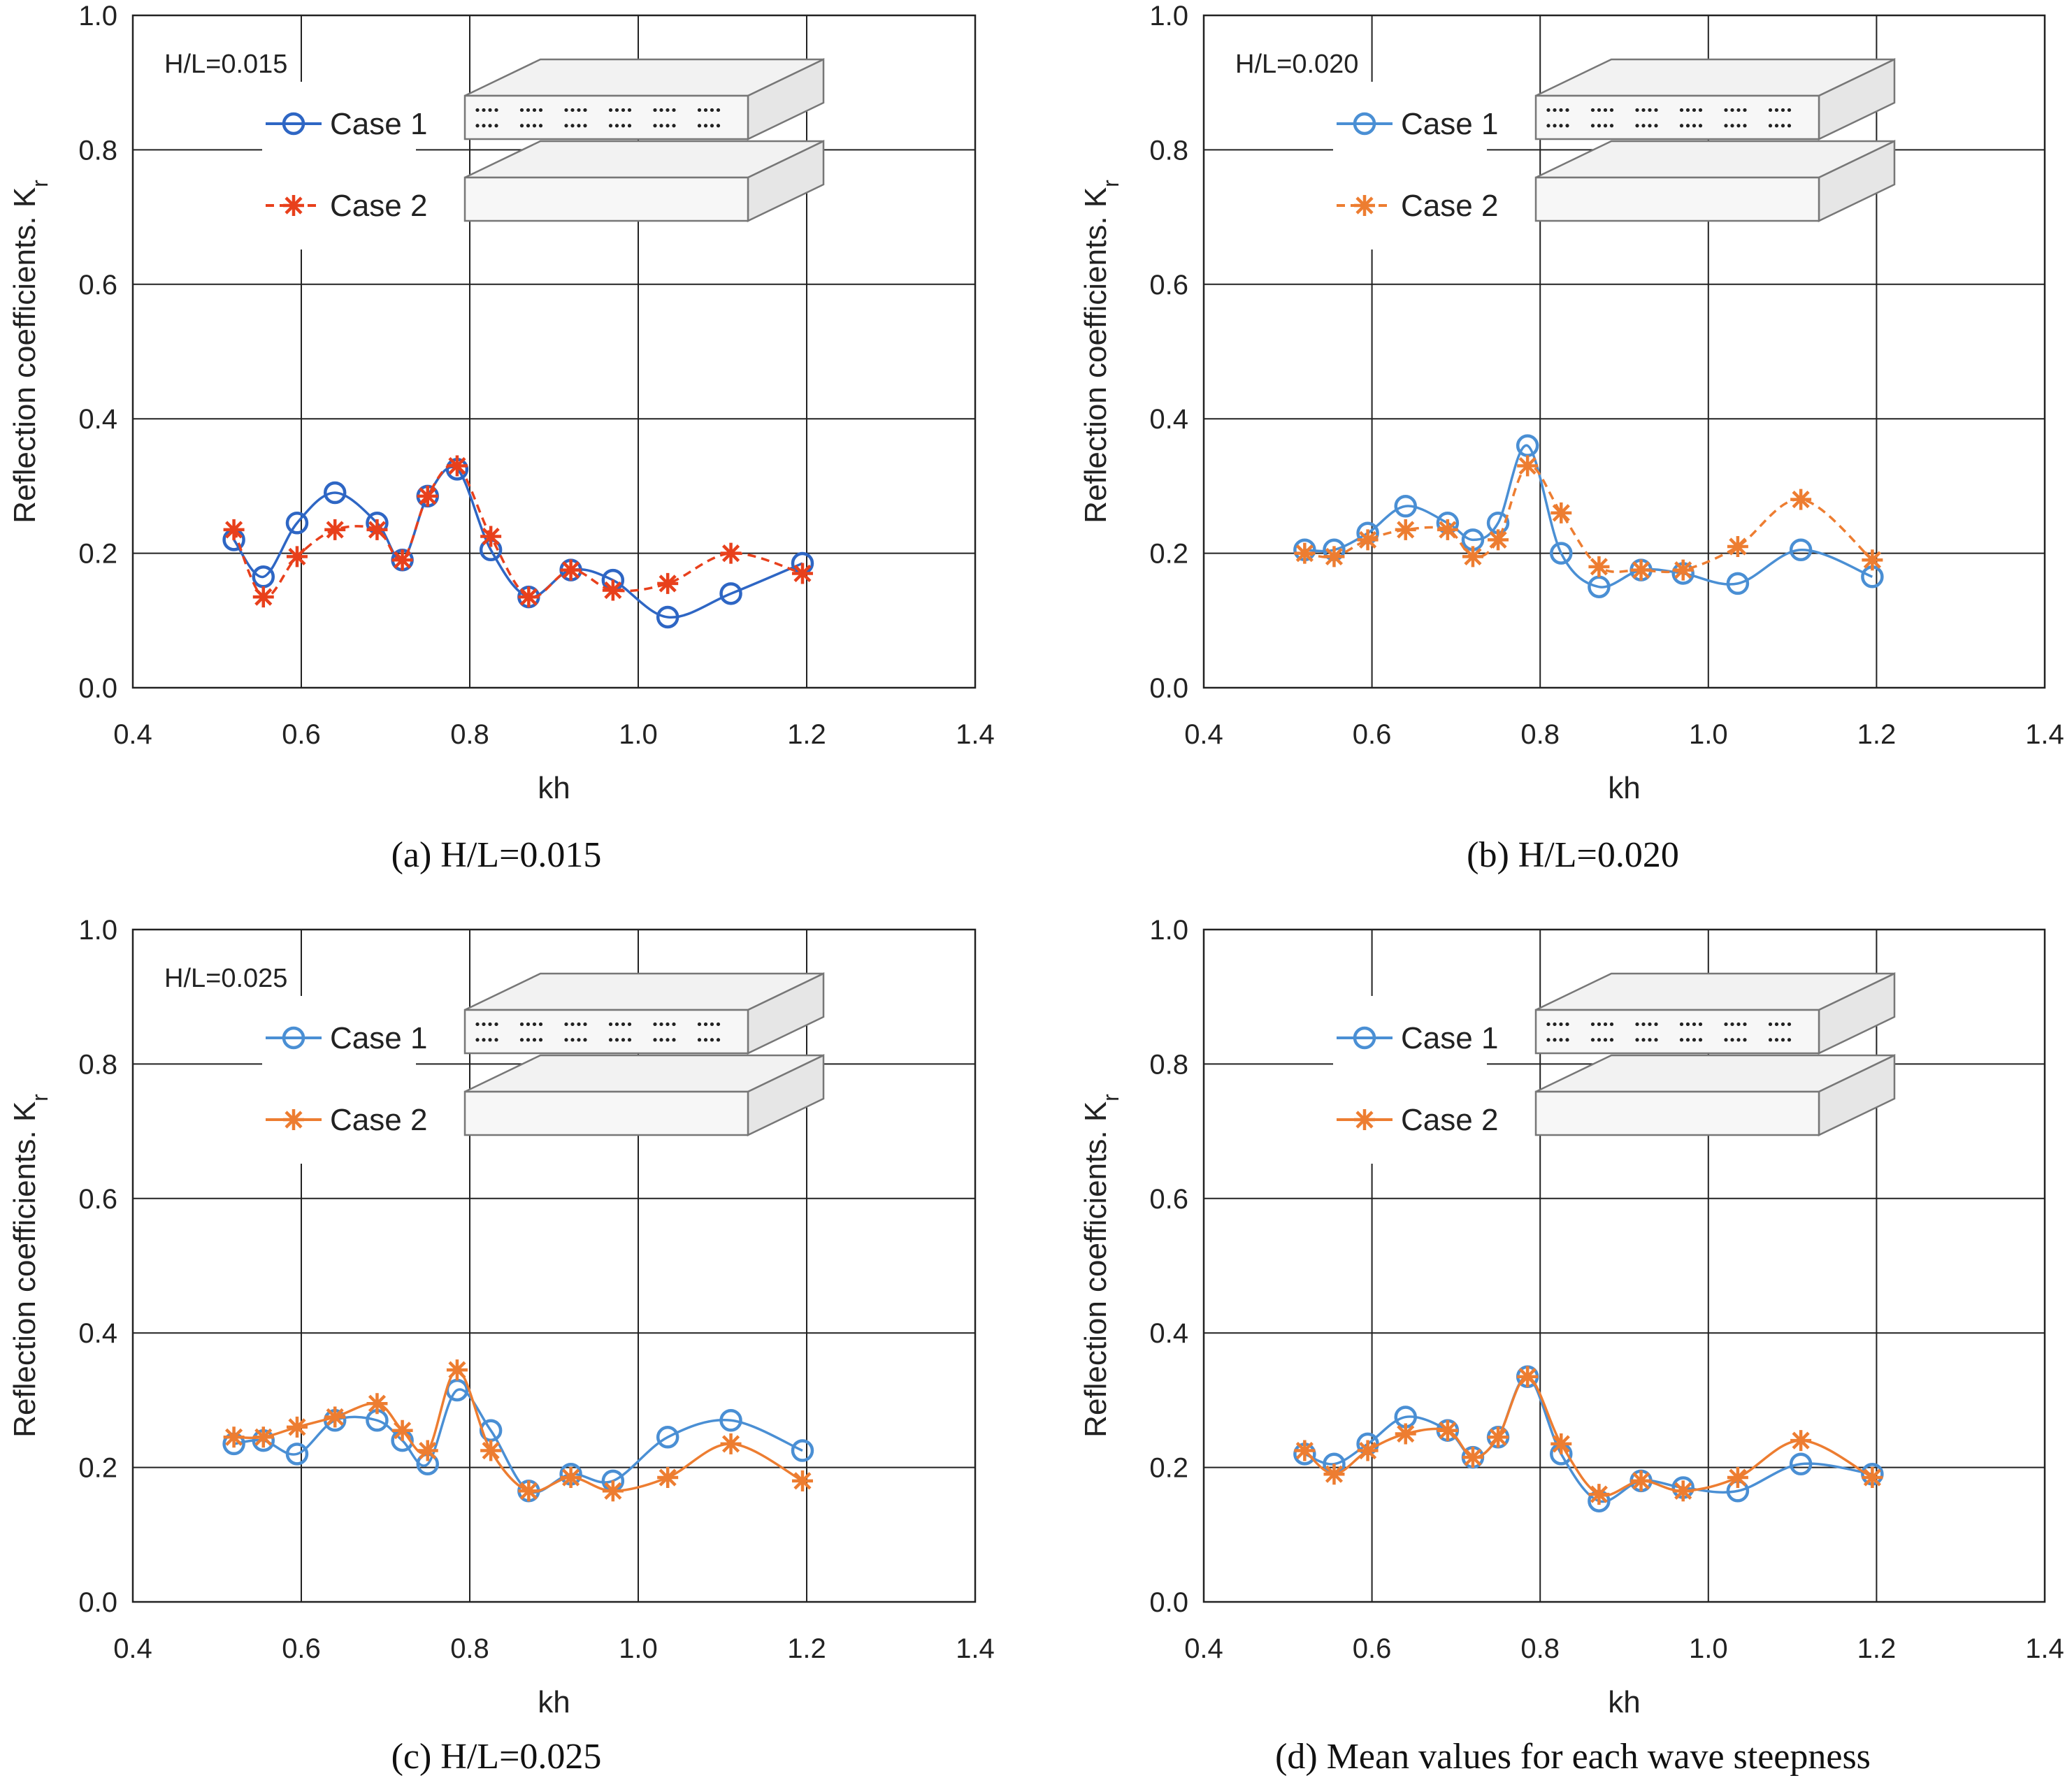 The image size is (2065, 1792). What do you see at coordinates (806, 1648) in the screenshot?
I see `x-tick-label: 1.2` at bounding box center [806, 1648].